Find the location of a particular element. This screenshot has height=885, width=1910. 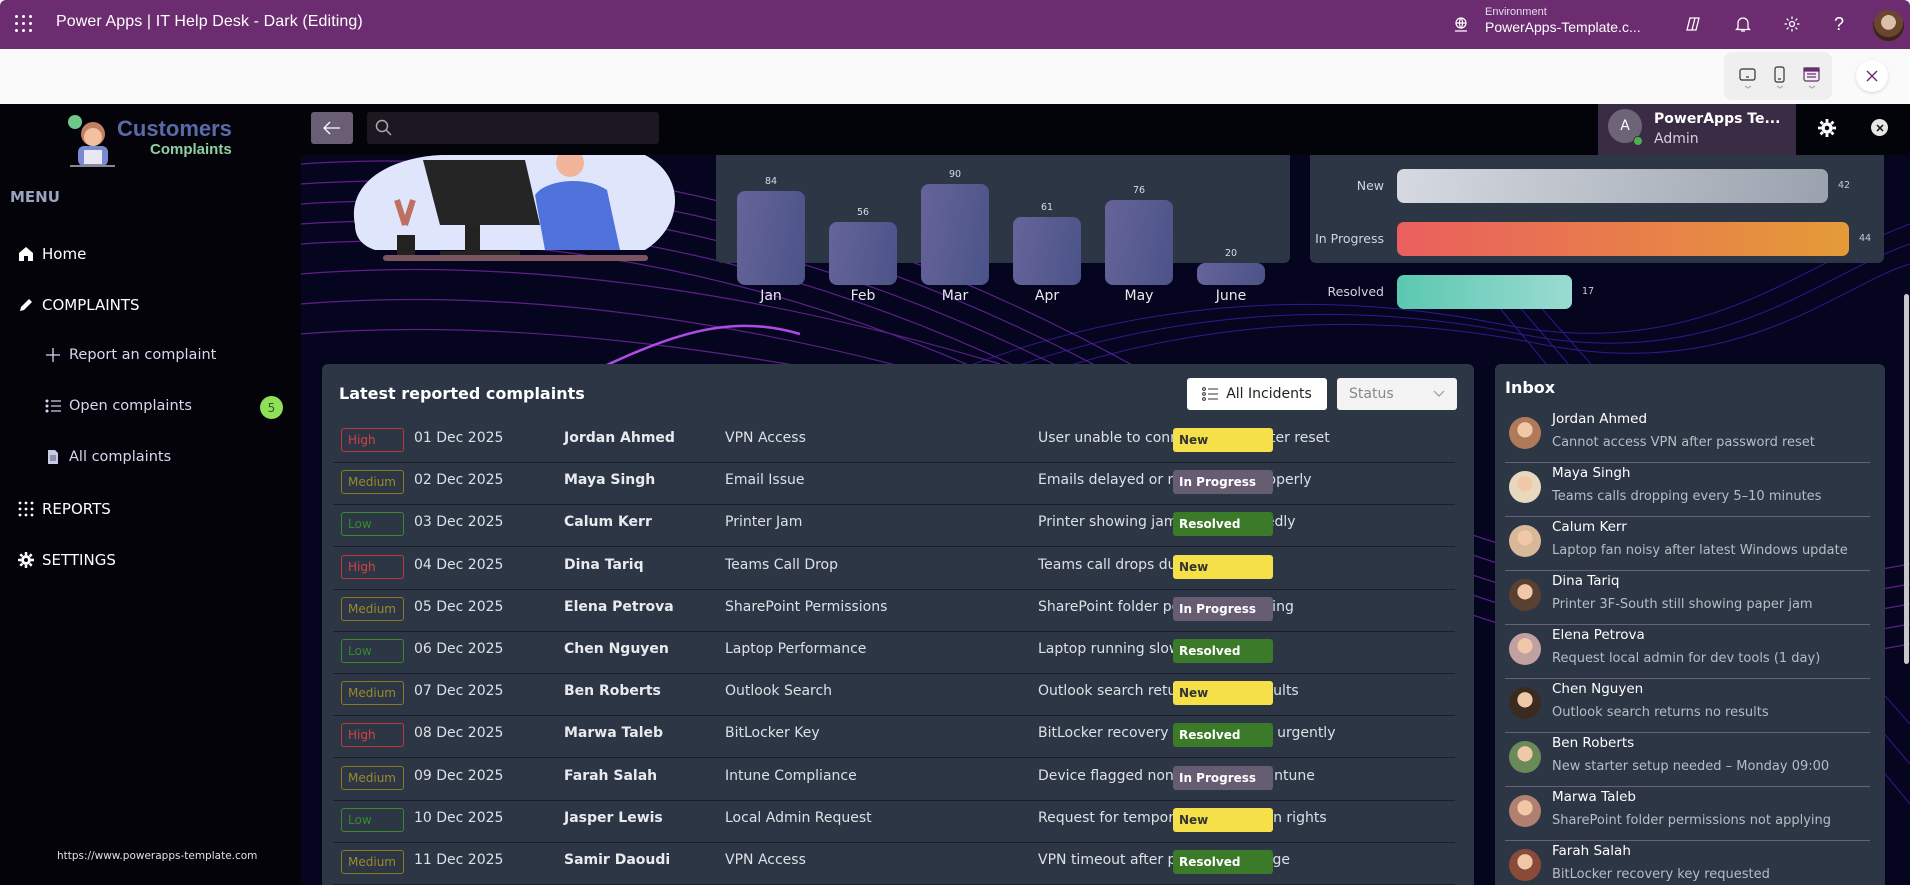

sidebar-item-home: Home is located at coordinates (52, 254).